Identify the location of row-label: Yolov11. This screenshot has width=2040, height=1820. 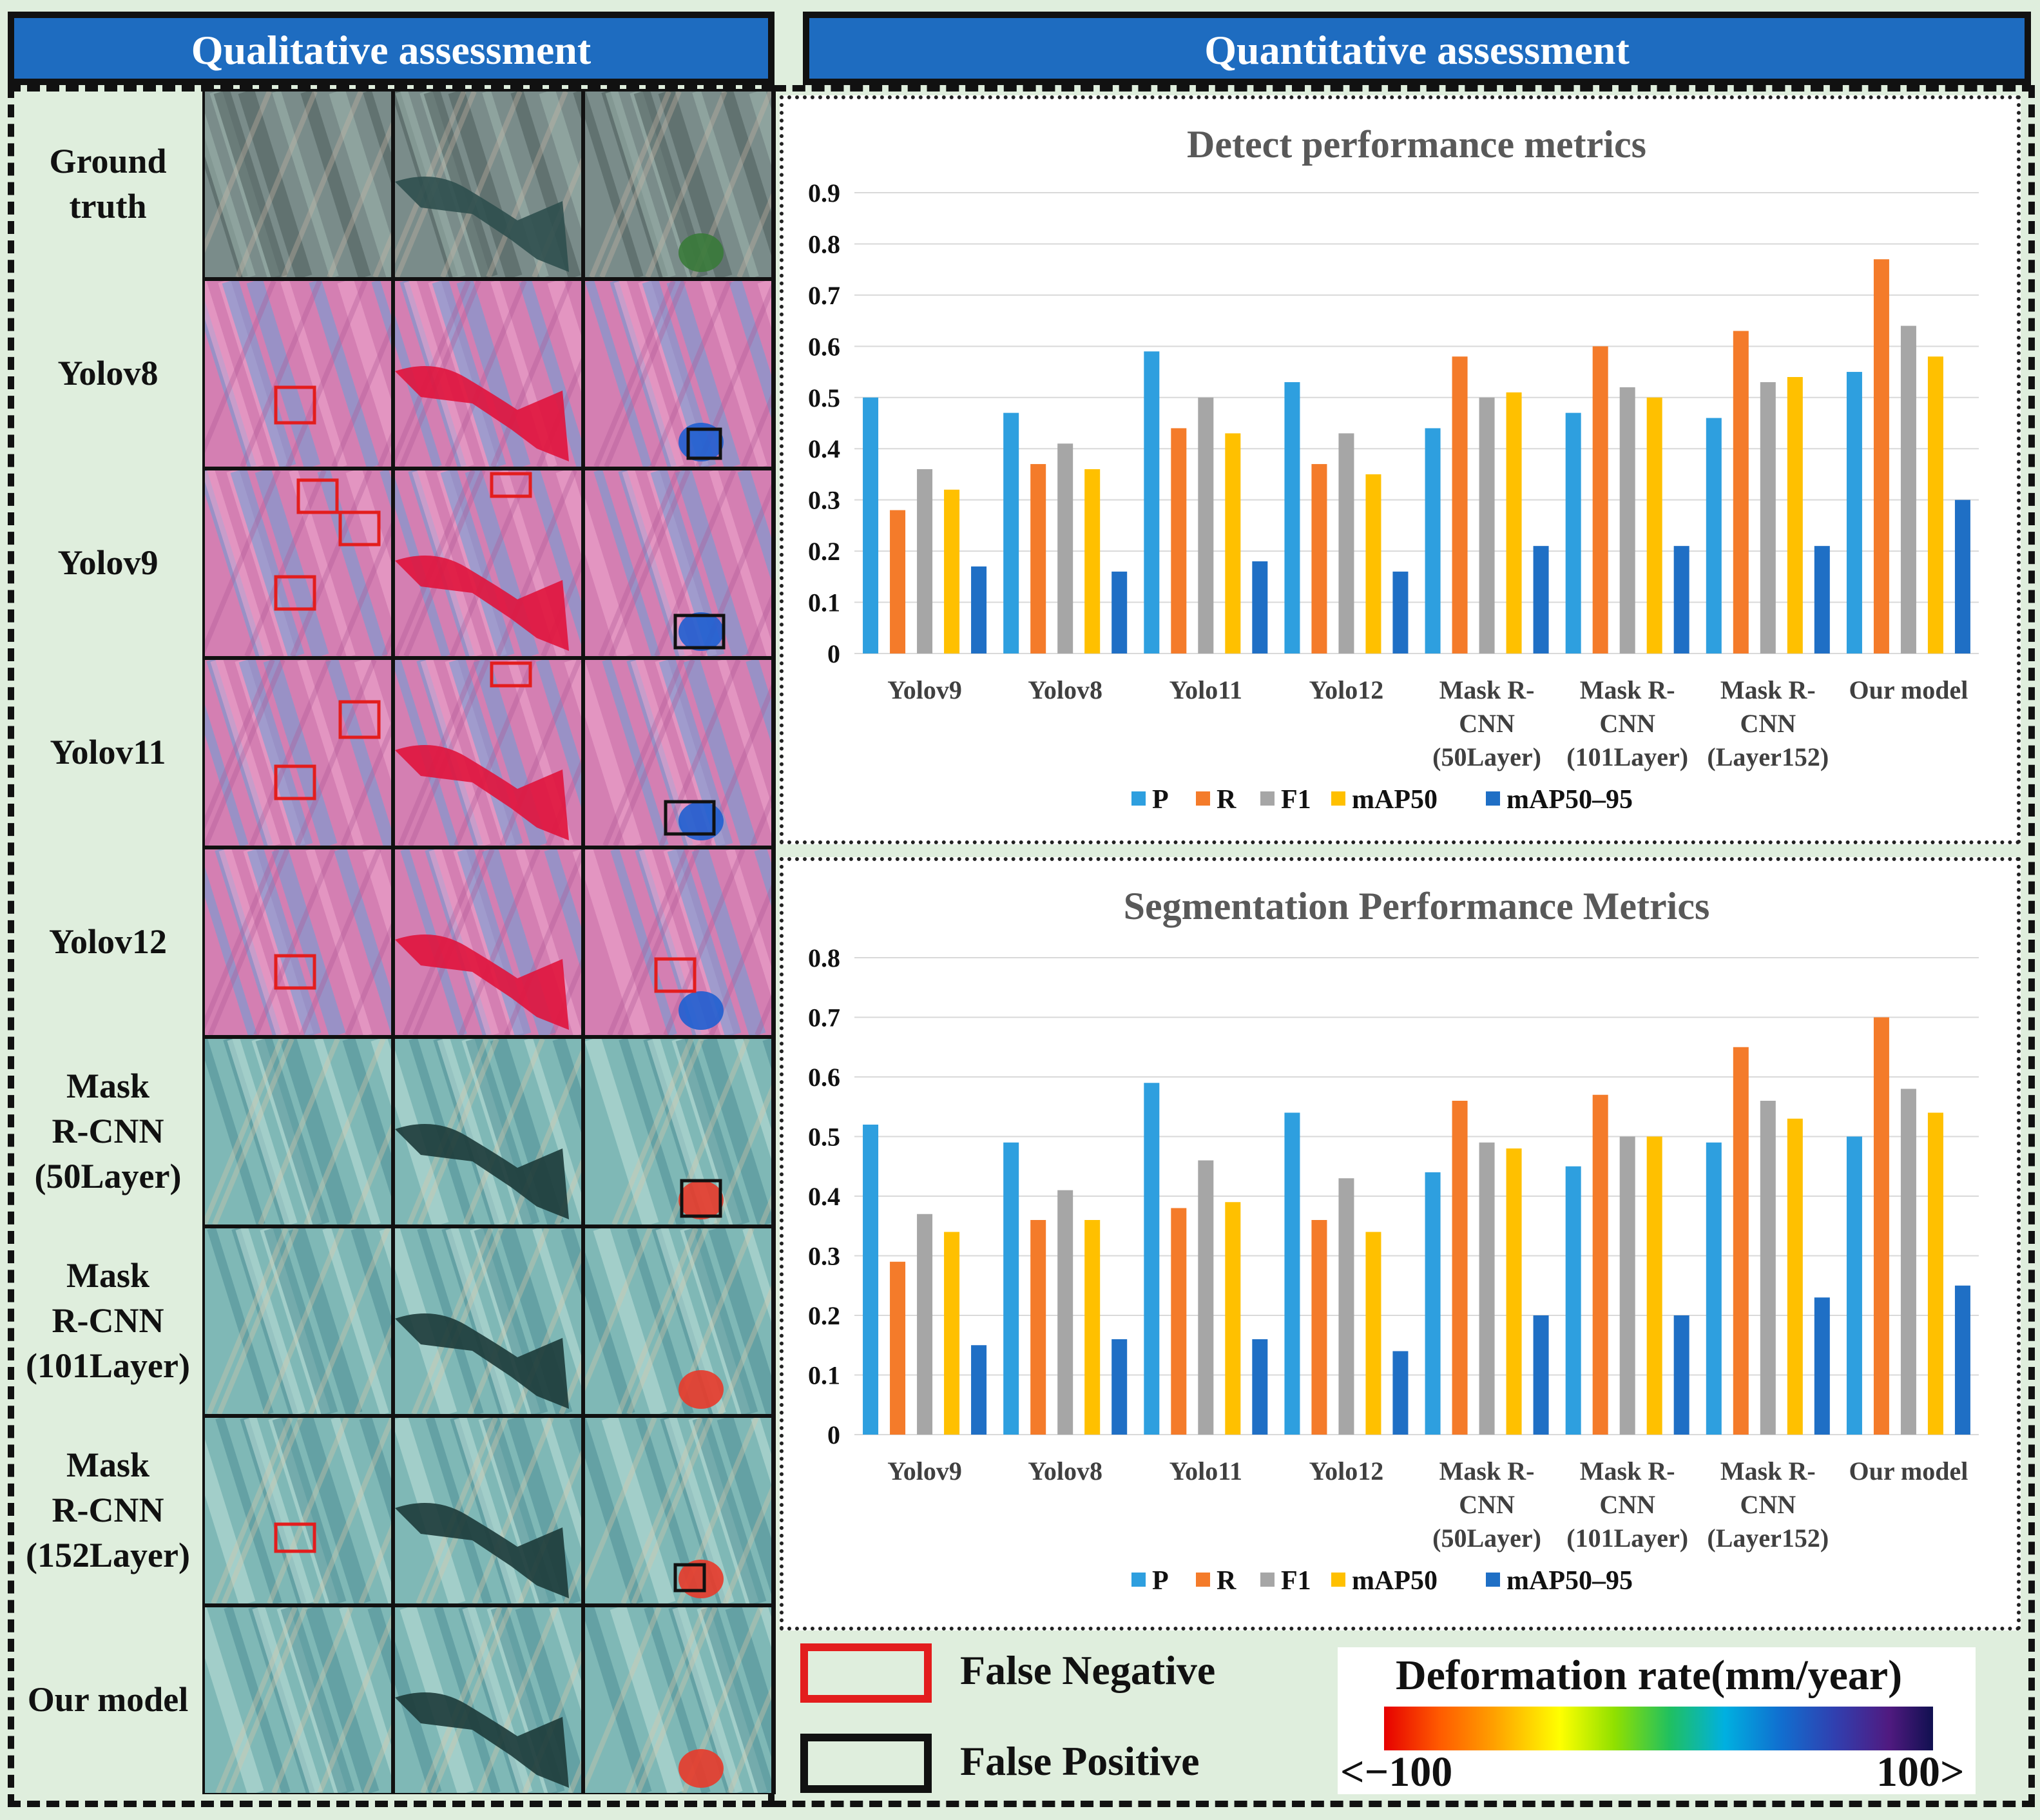
(108, 752).